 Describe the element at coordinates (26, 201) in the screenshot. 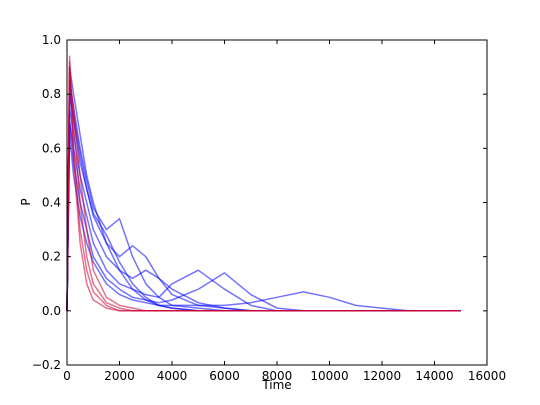

I see `y-axis-label: P` at that location.